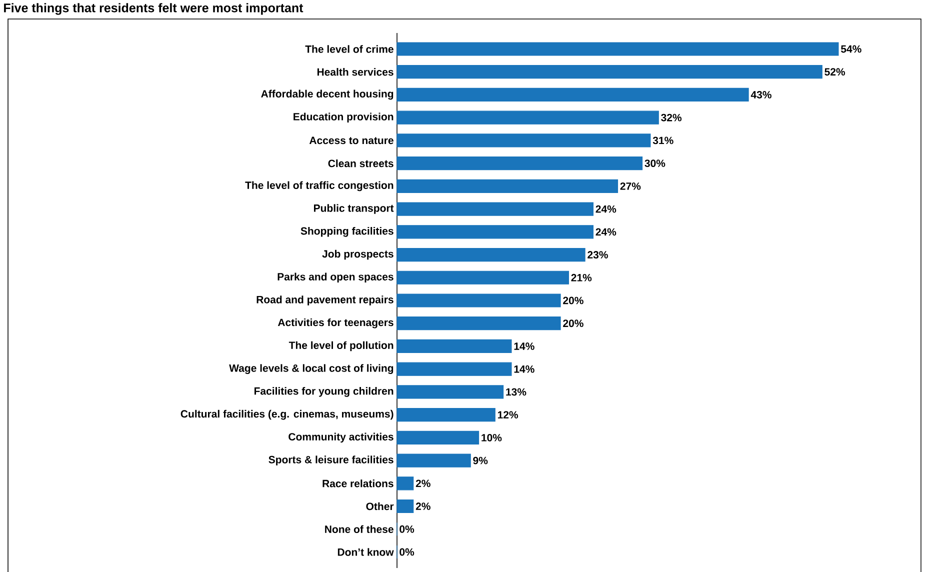 This screenshot has width=939, height=572. I want to click on y-tick-label: Access to nature, so click(351, 140).